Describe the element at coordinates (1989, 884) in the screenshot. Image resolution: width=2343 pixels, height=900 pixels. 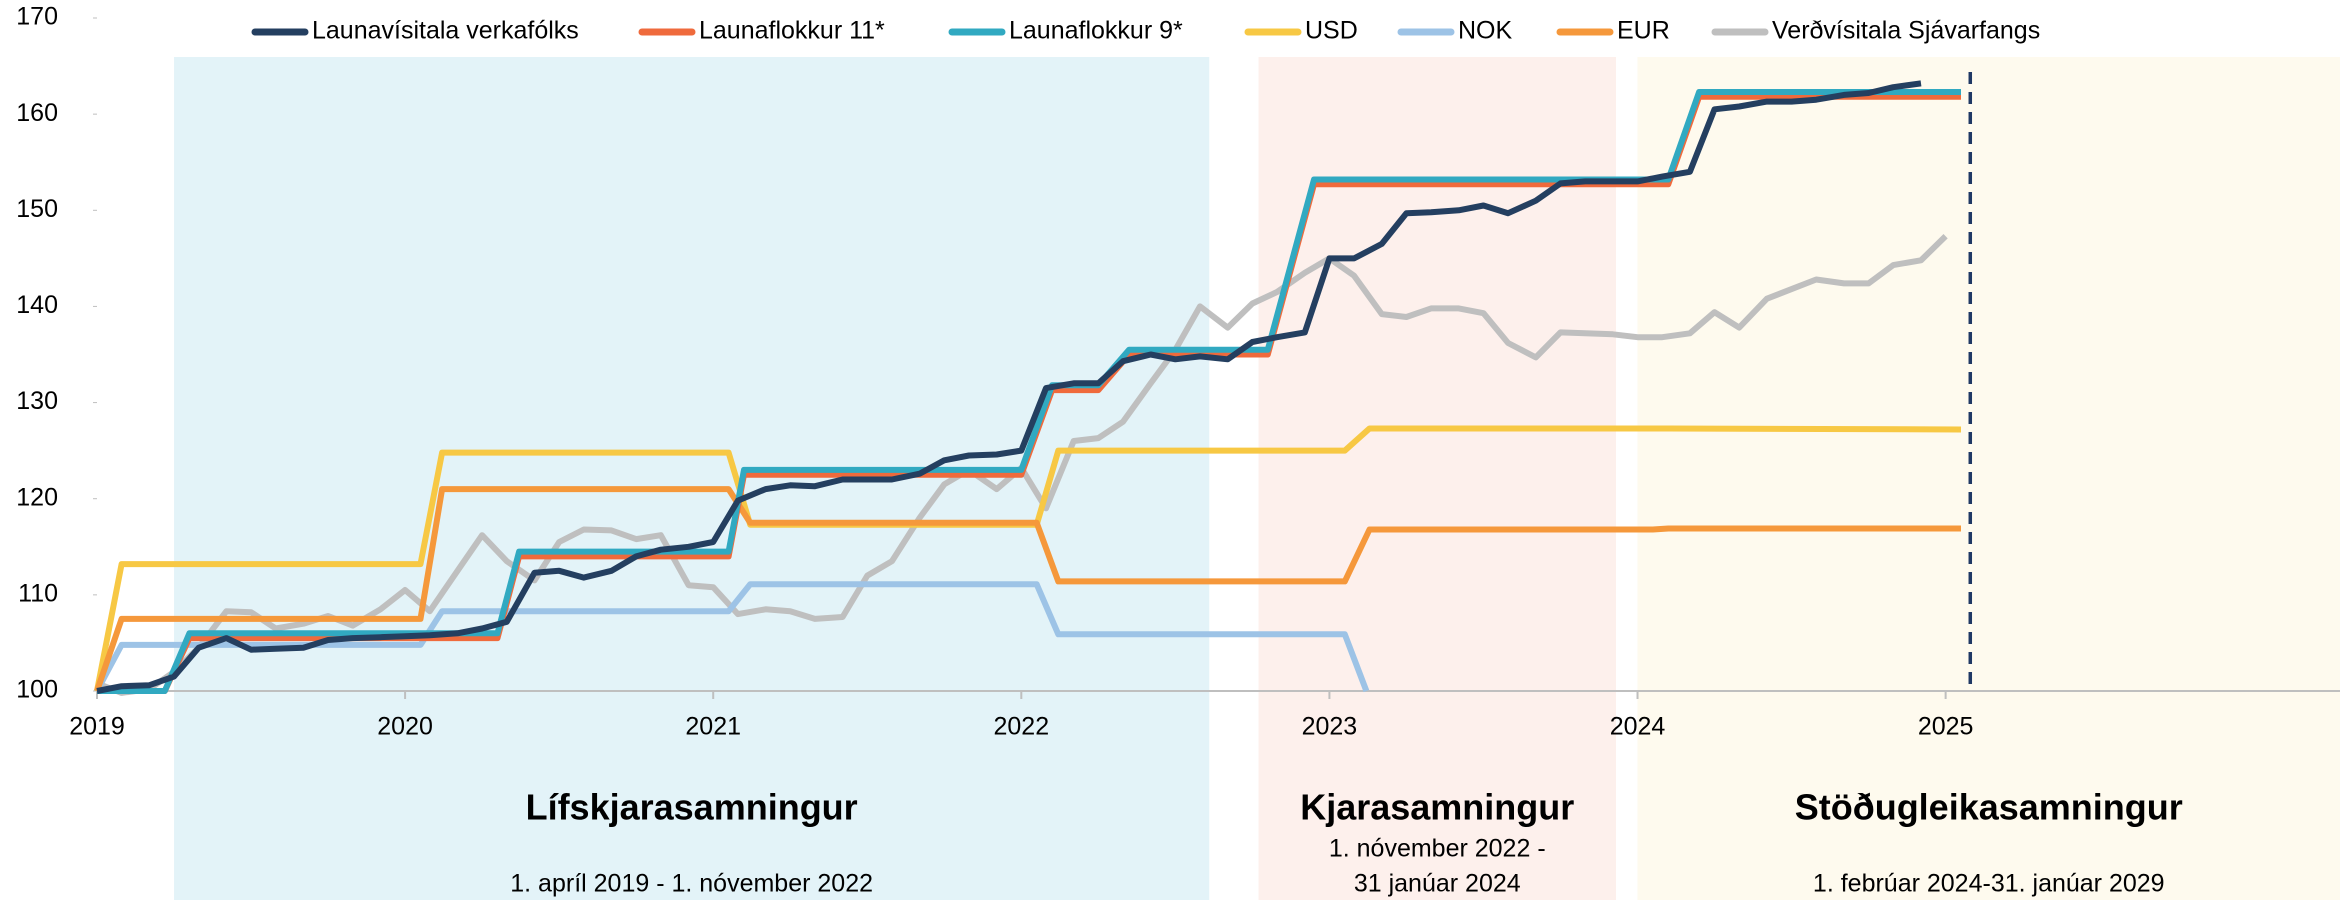
I see `period-dates: 1. febrúar 2024-31. janúar 2029` at that location.